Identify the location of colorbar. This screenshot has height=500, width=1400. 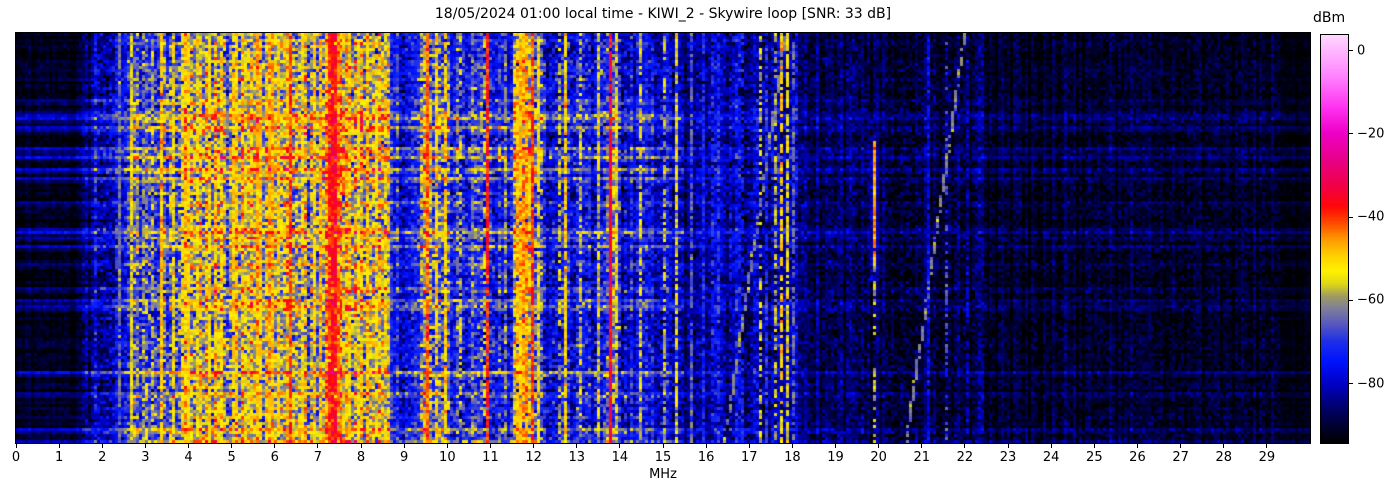
(1334, 239).